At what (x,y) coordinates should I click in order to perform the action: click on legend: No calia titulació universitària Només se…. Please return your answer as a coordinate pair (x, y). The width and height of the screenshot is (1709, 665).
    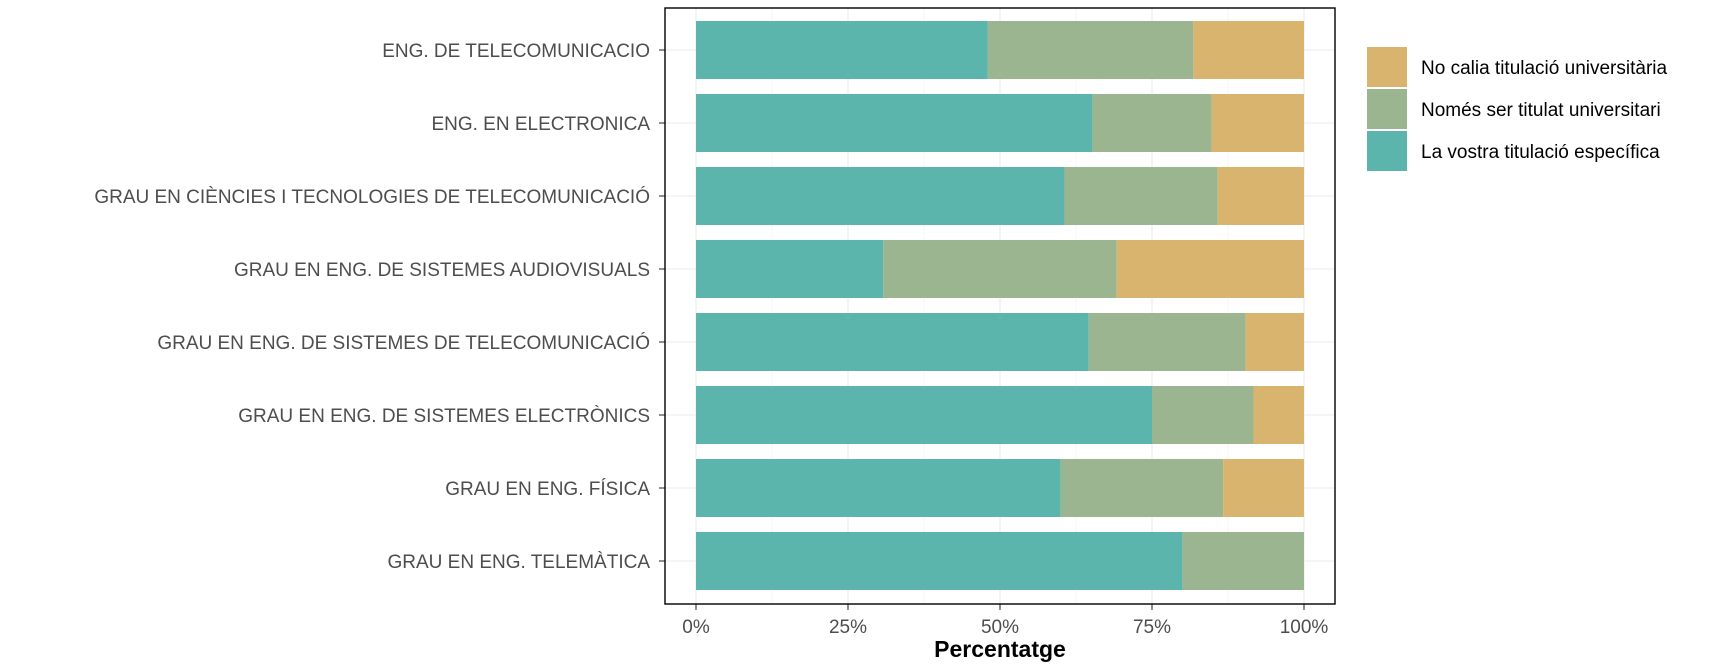
    Looking at the image, I should click on (1517, 109).